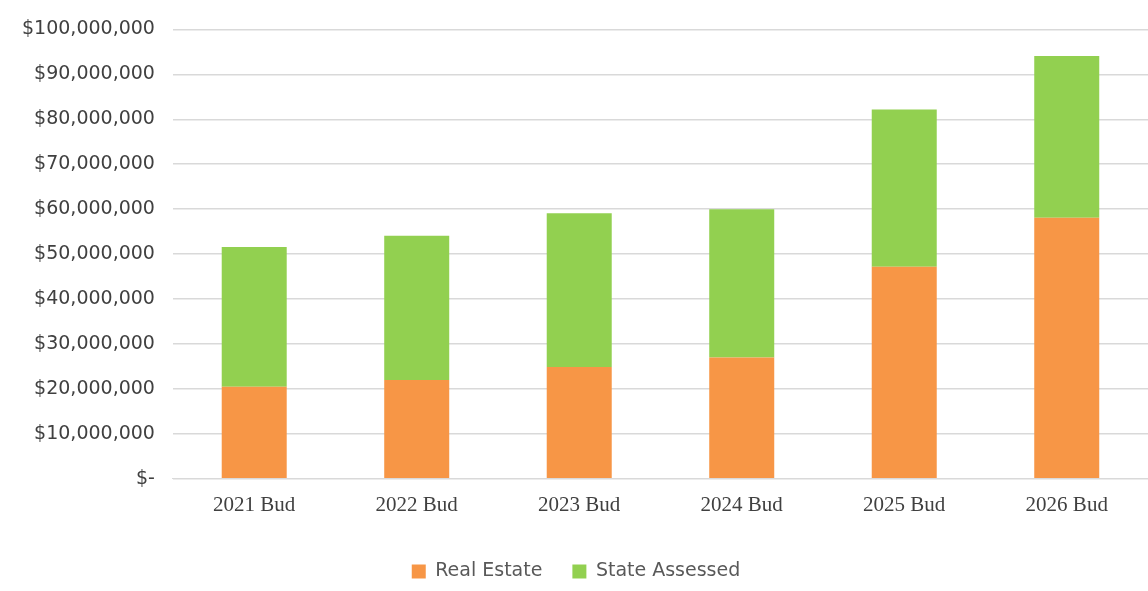  I want to click on y-tick-label: $40,000,000, so click(94, 296).